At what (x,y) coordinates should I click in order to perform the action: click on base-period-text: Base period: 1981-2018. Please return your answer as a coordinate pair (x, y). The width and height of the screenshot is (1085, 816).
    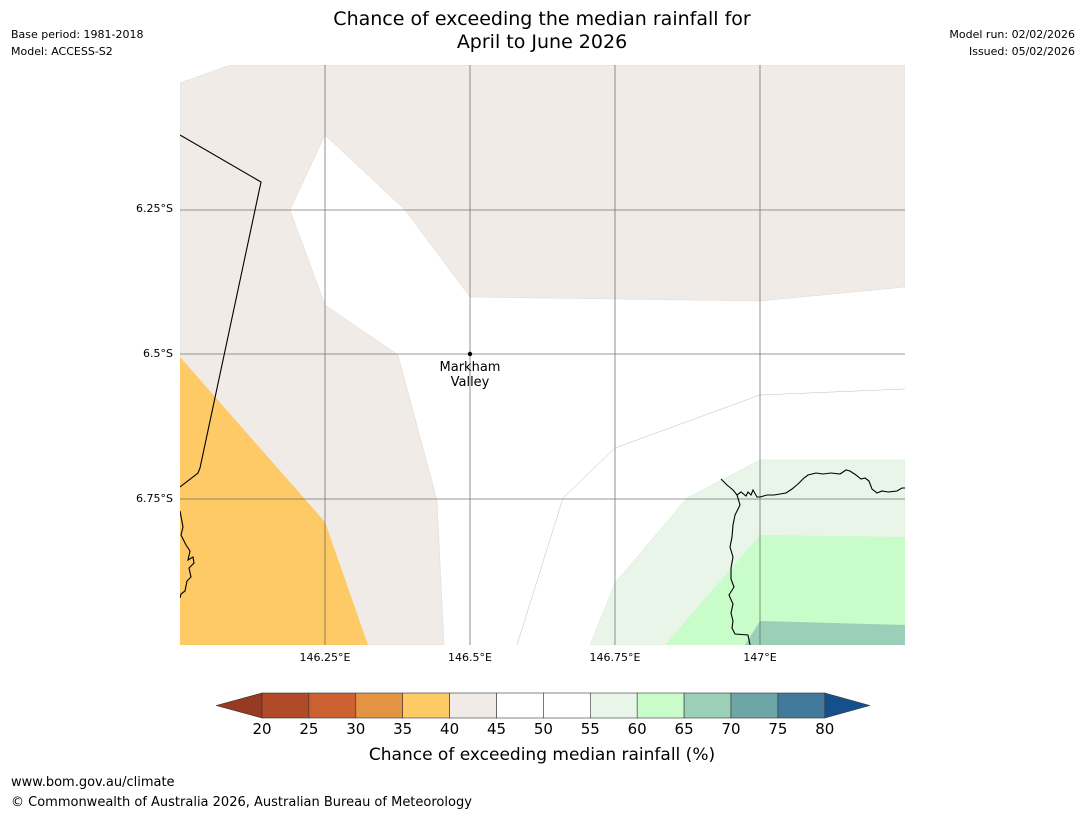
    Looking at the image, I should click on (77, 34).